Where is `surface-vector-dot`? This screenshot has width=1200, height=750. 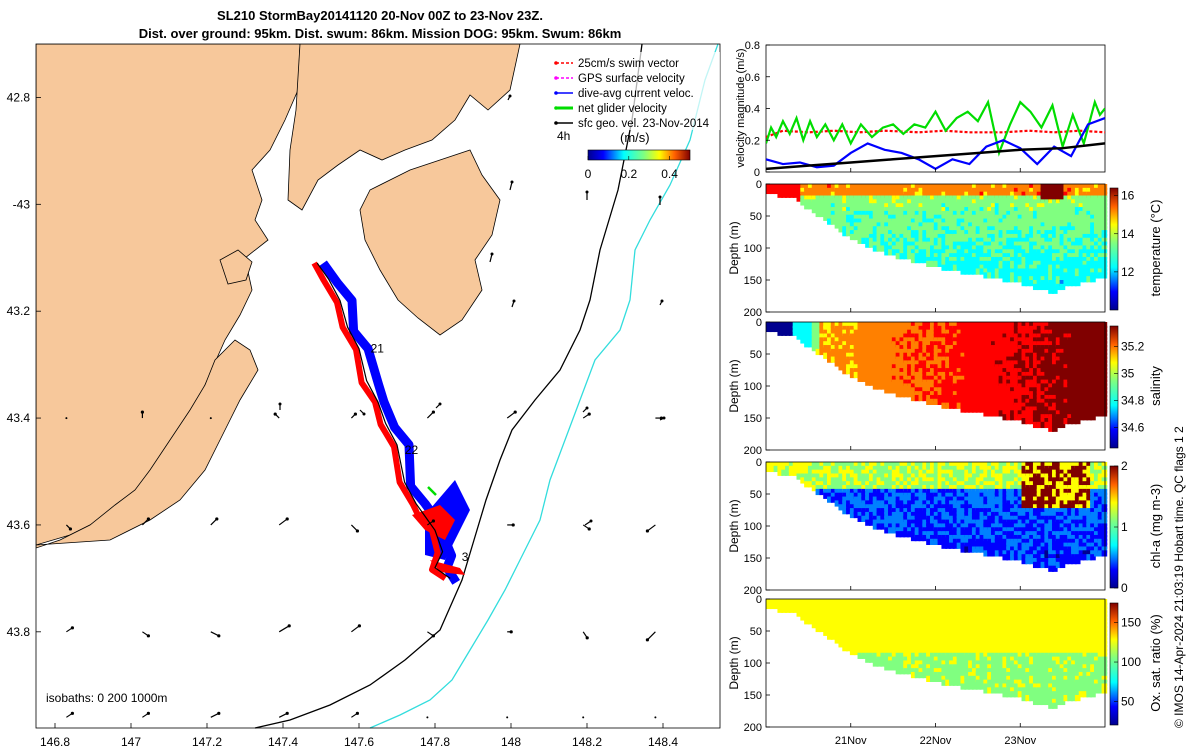
surface-vector-dot is located at coordinates (655, 717).